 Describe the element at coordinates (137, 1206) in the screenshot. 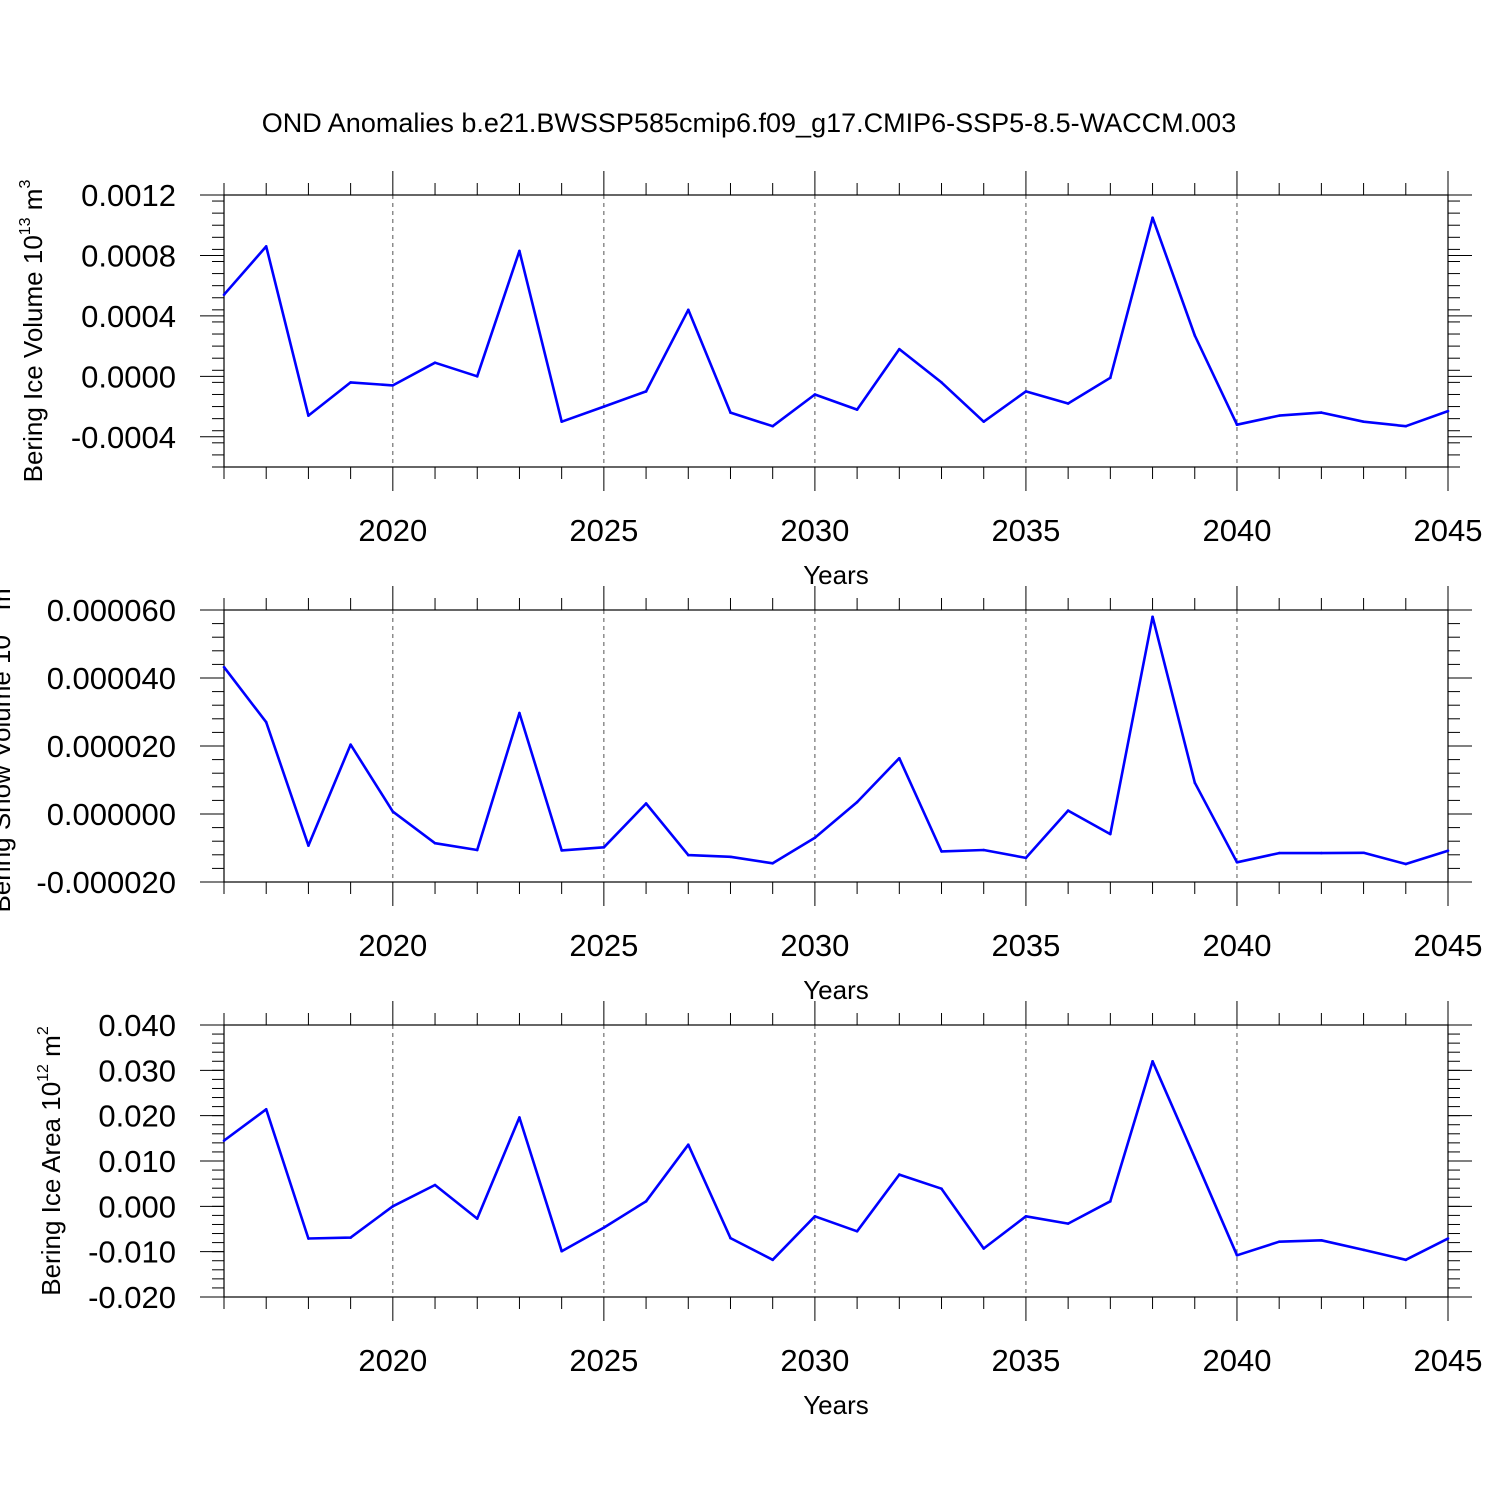

I see `y-tick-label: 0.000` at that location.